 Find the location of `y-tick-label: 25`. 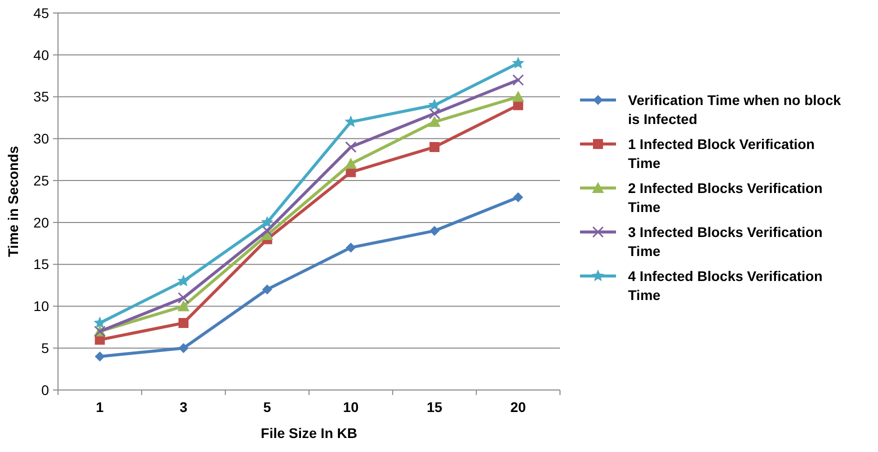

y-tick-label: 25 is located at coordinates (41, 180).